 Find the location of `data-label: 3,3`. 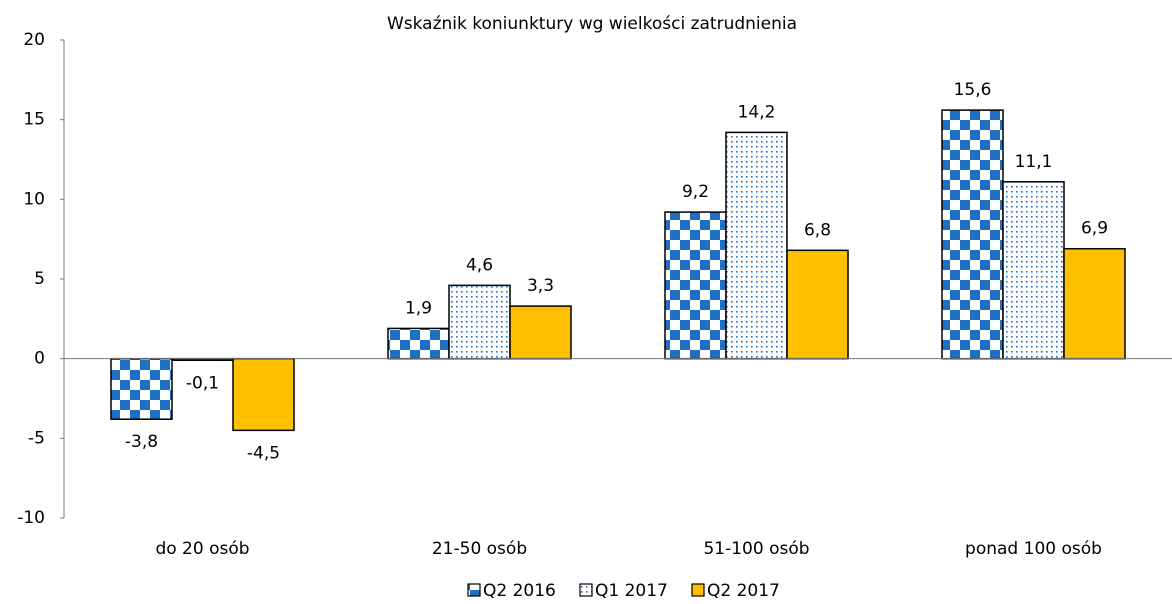

data-label: 3,3 is located at coordinates (540, 286).